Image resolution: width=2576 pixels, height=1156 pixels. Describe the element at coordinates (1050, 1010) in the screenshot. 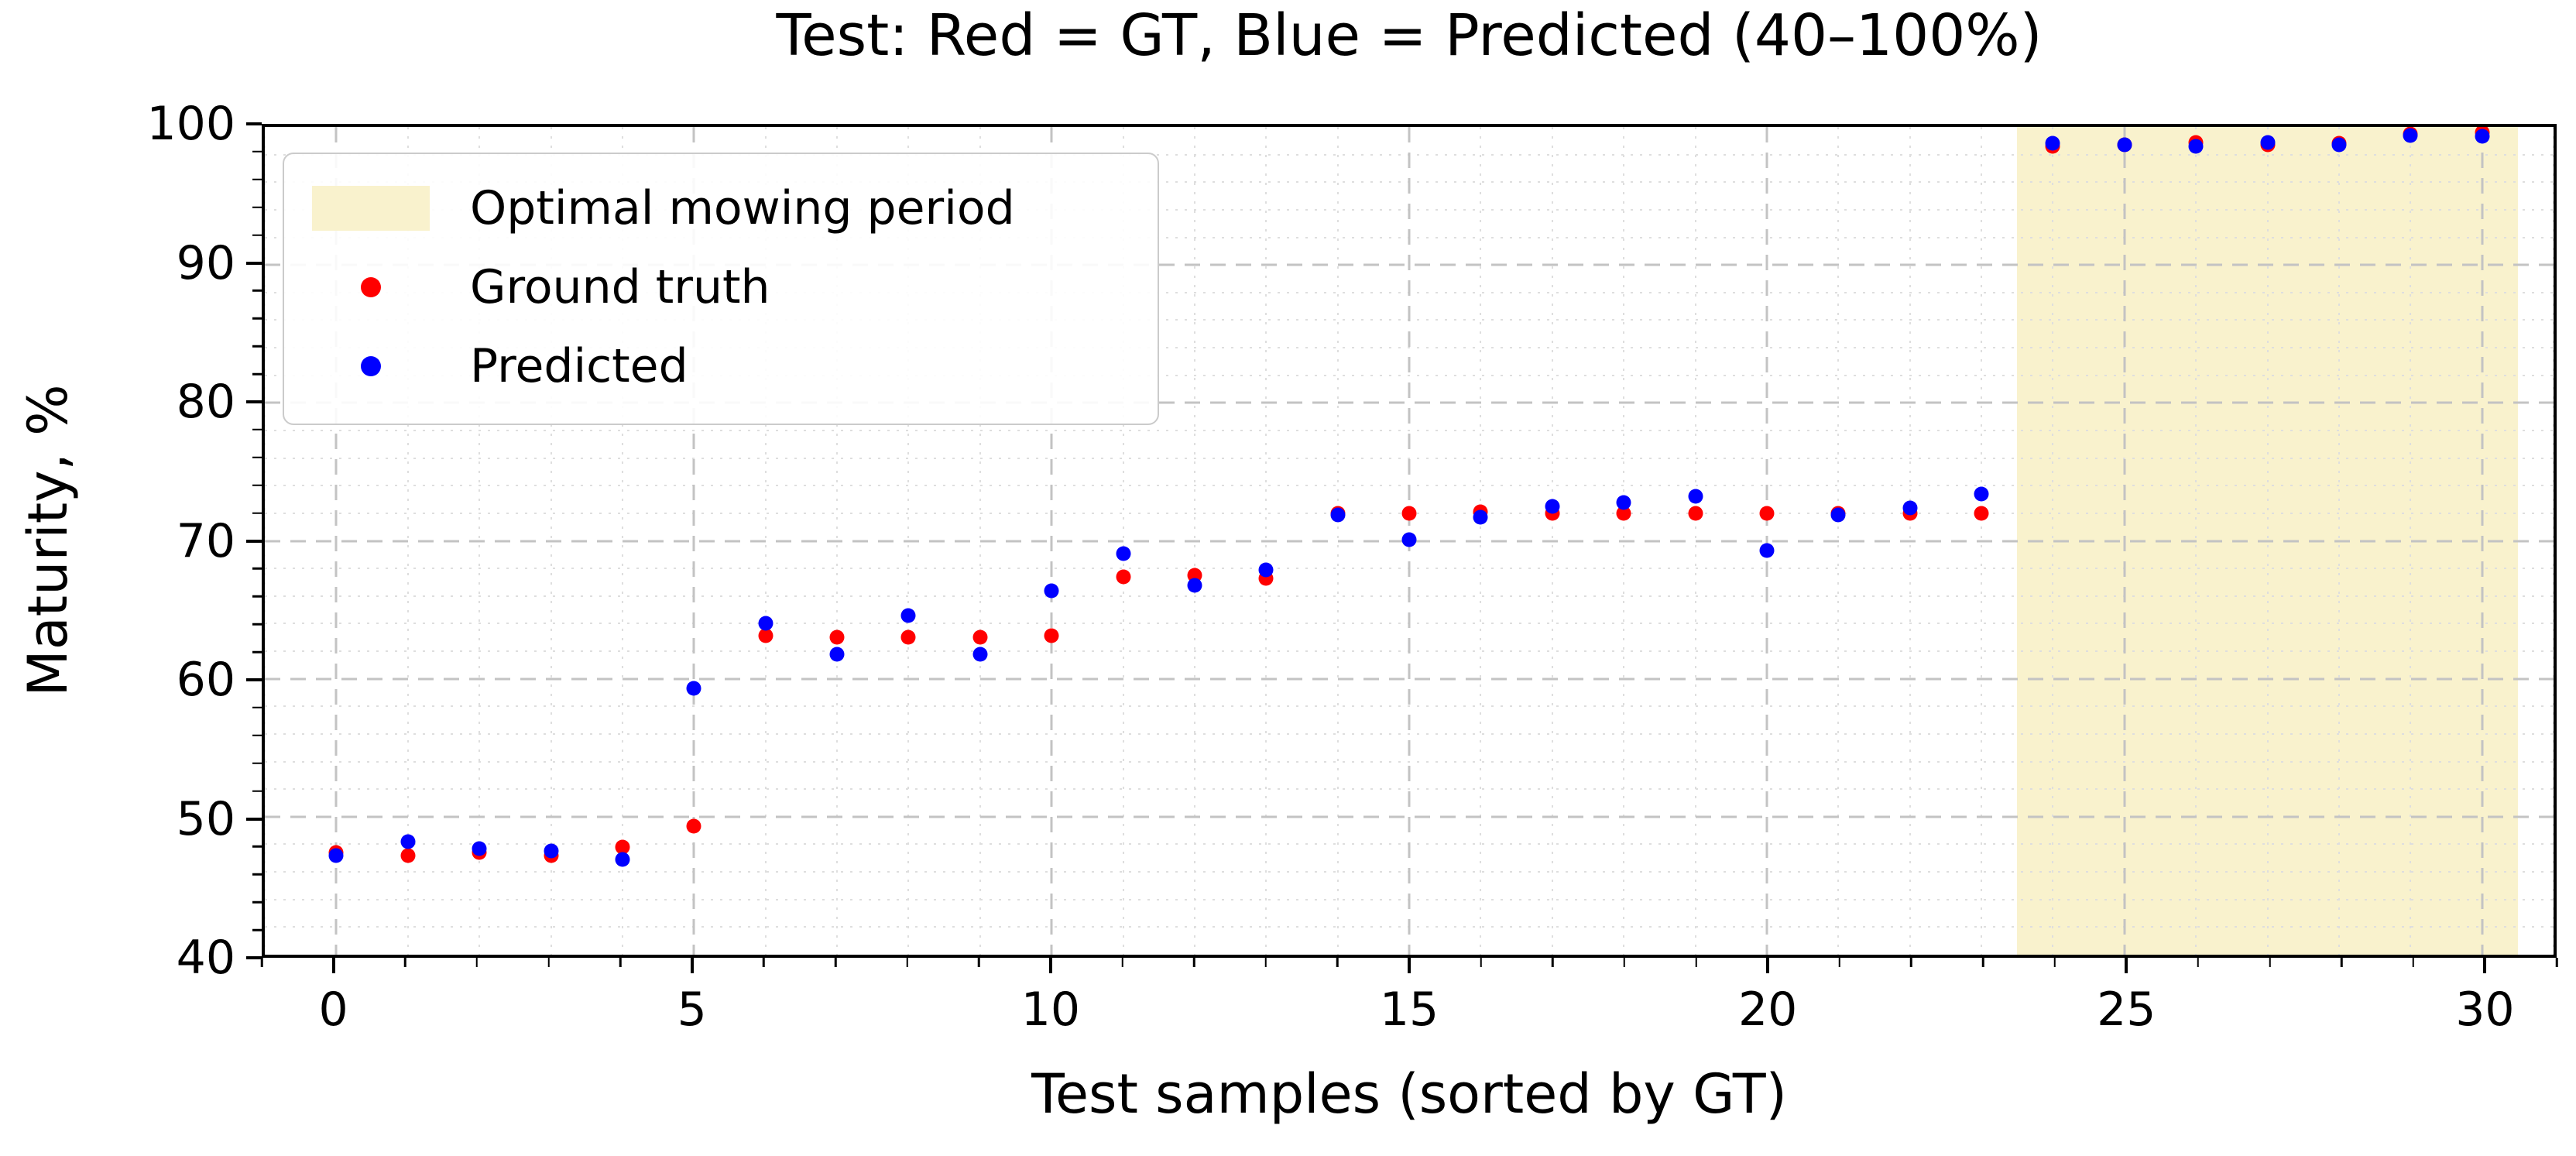

I see `x-tick-label: 10` at that location.